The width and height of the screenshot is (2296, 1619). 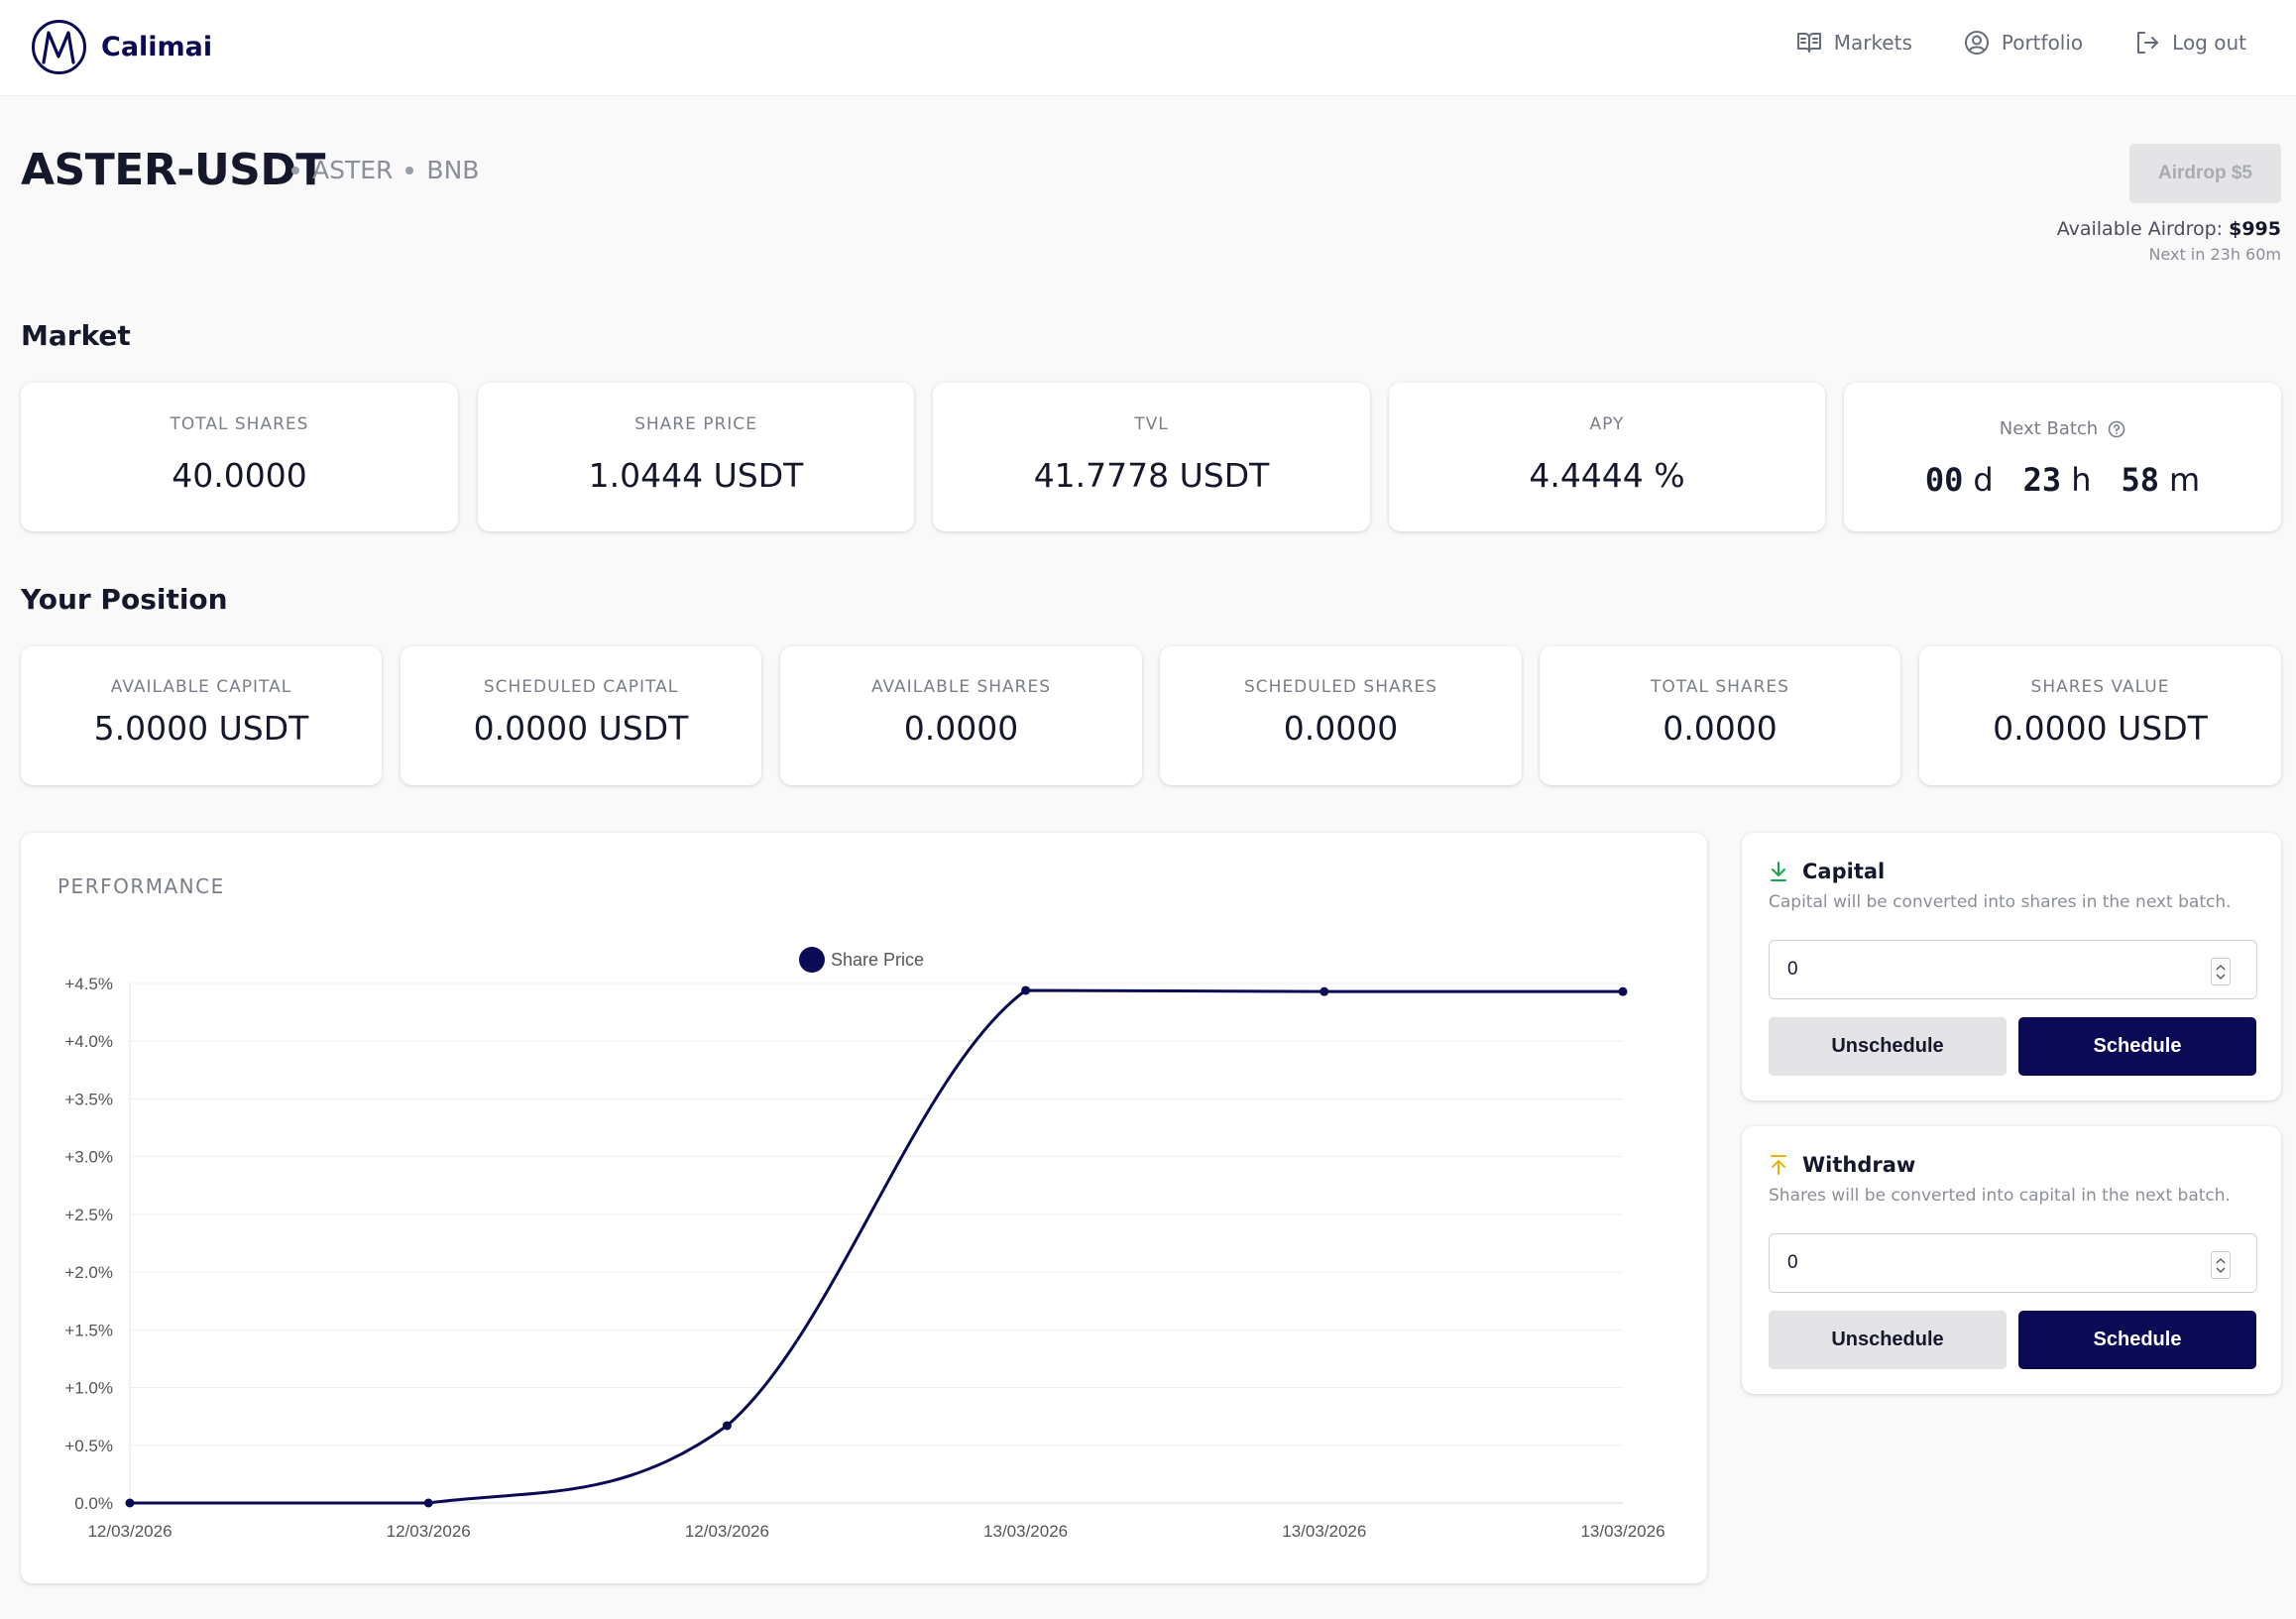 I want to click on capital-header: Capital, so click(x=1827, y=871).